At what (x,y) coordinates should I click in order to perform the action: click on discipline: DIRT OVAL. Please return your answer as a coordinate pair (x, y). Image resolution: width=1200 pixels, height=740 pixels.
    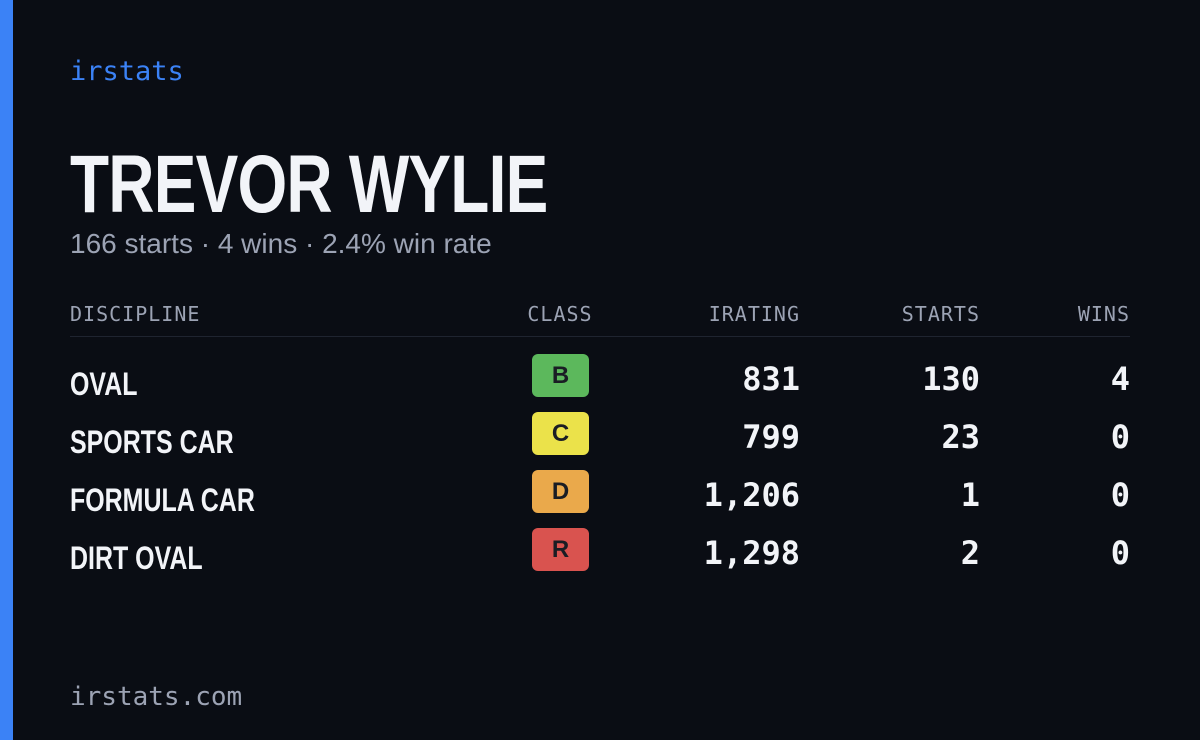
    Looking at the image, I should click on (136, 558).